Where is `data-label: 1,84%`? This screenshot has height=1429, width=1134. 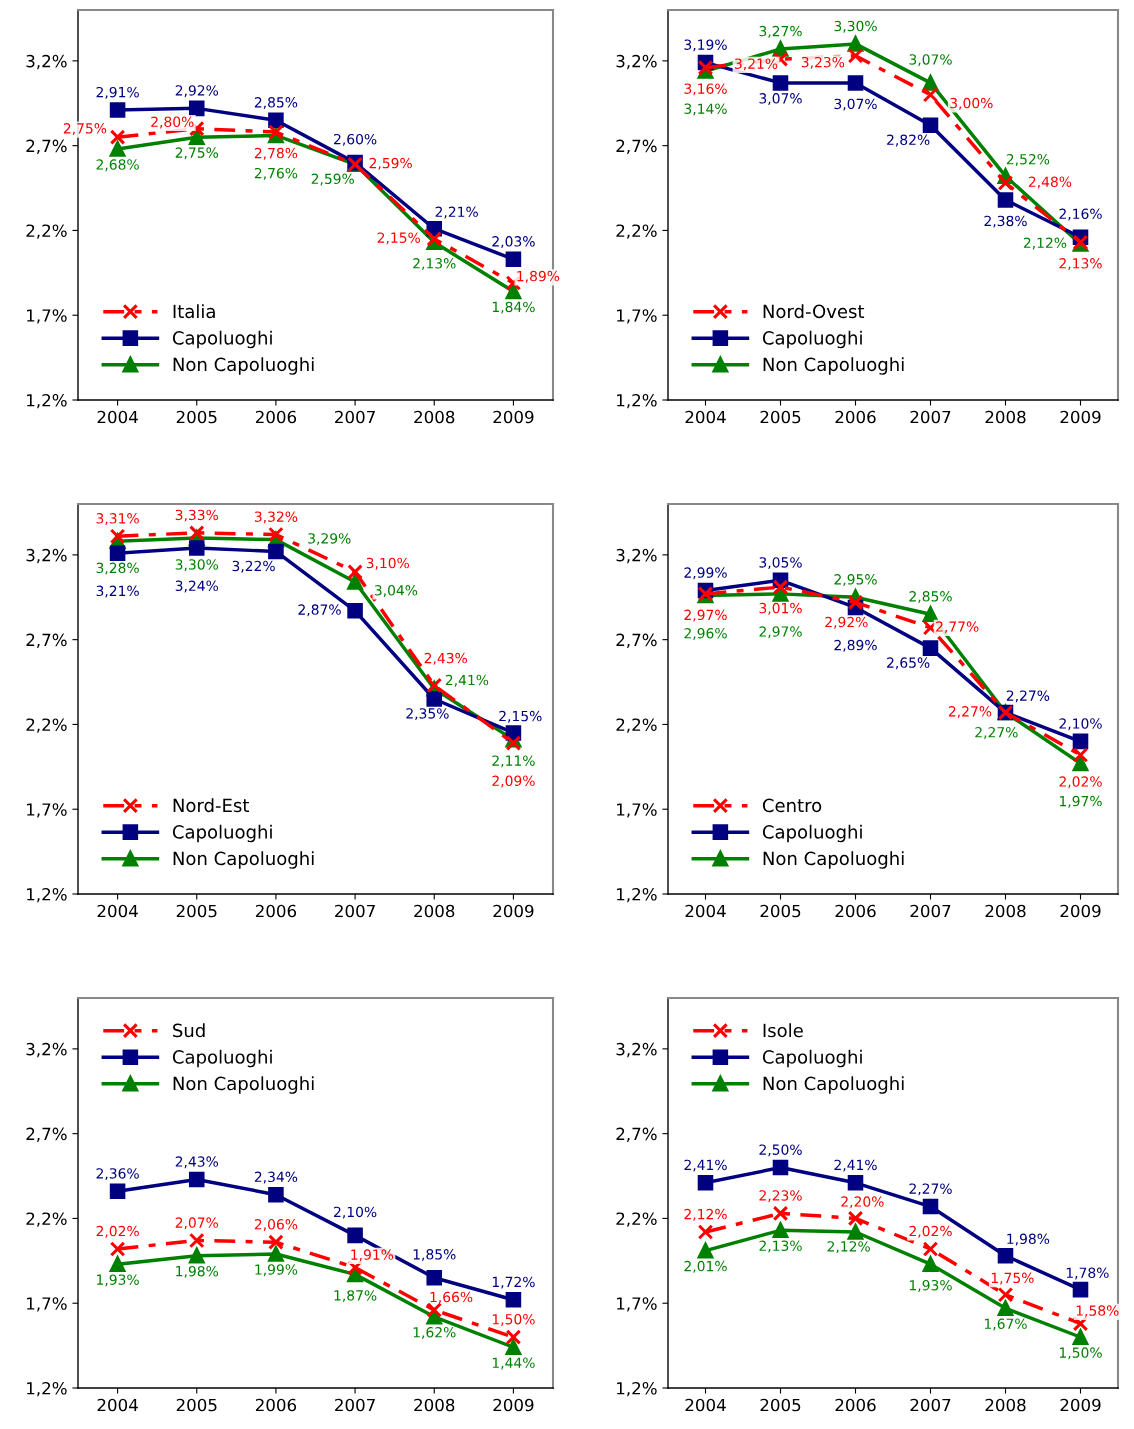
data-label: 1,84% is located at coordinates (513, 307).